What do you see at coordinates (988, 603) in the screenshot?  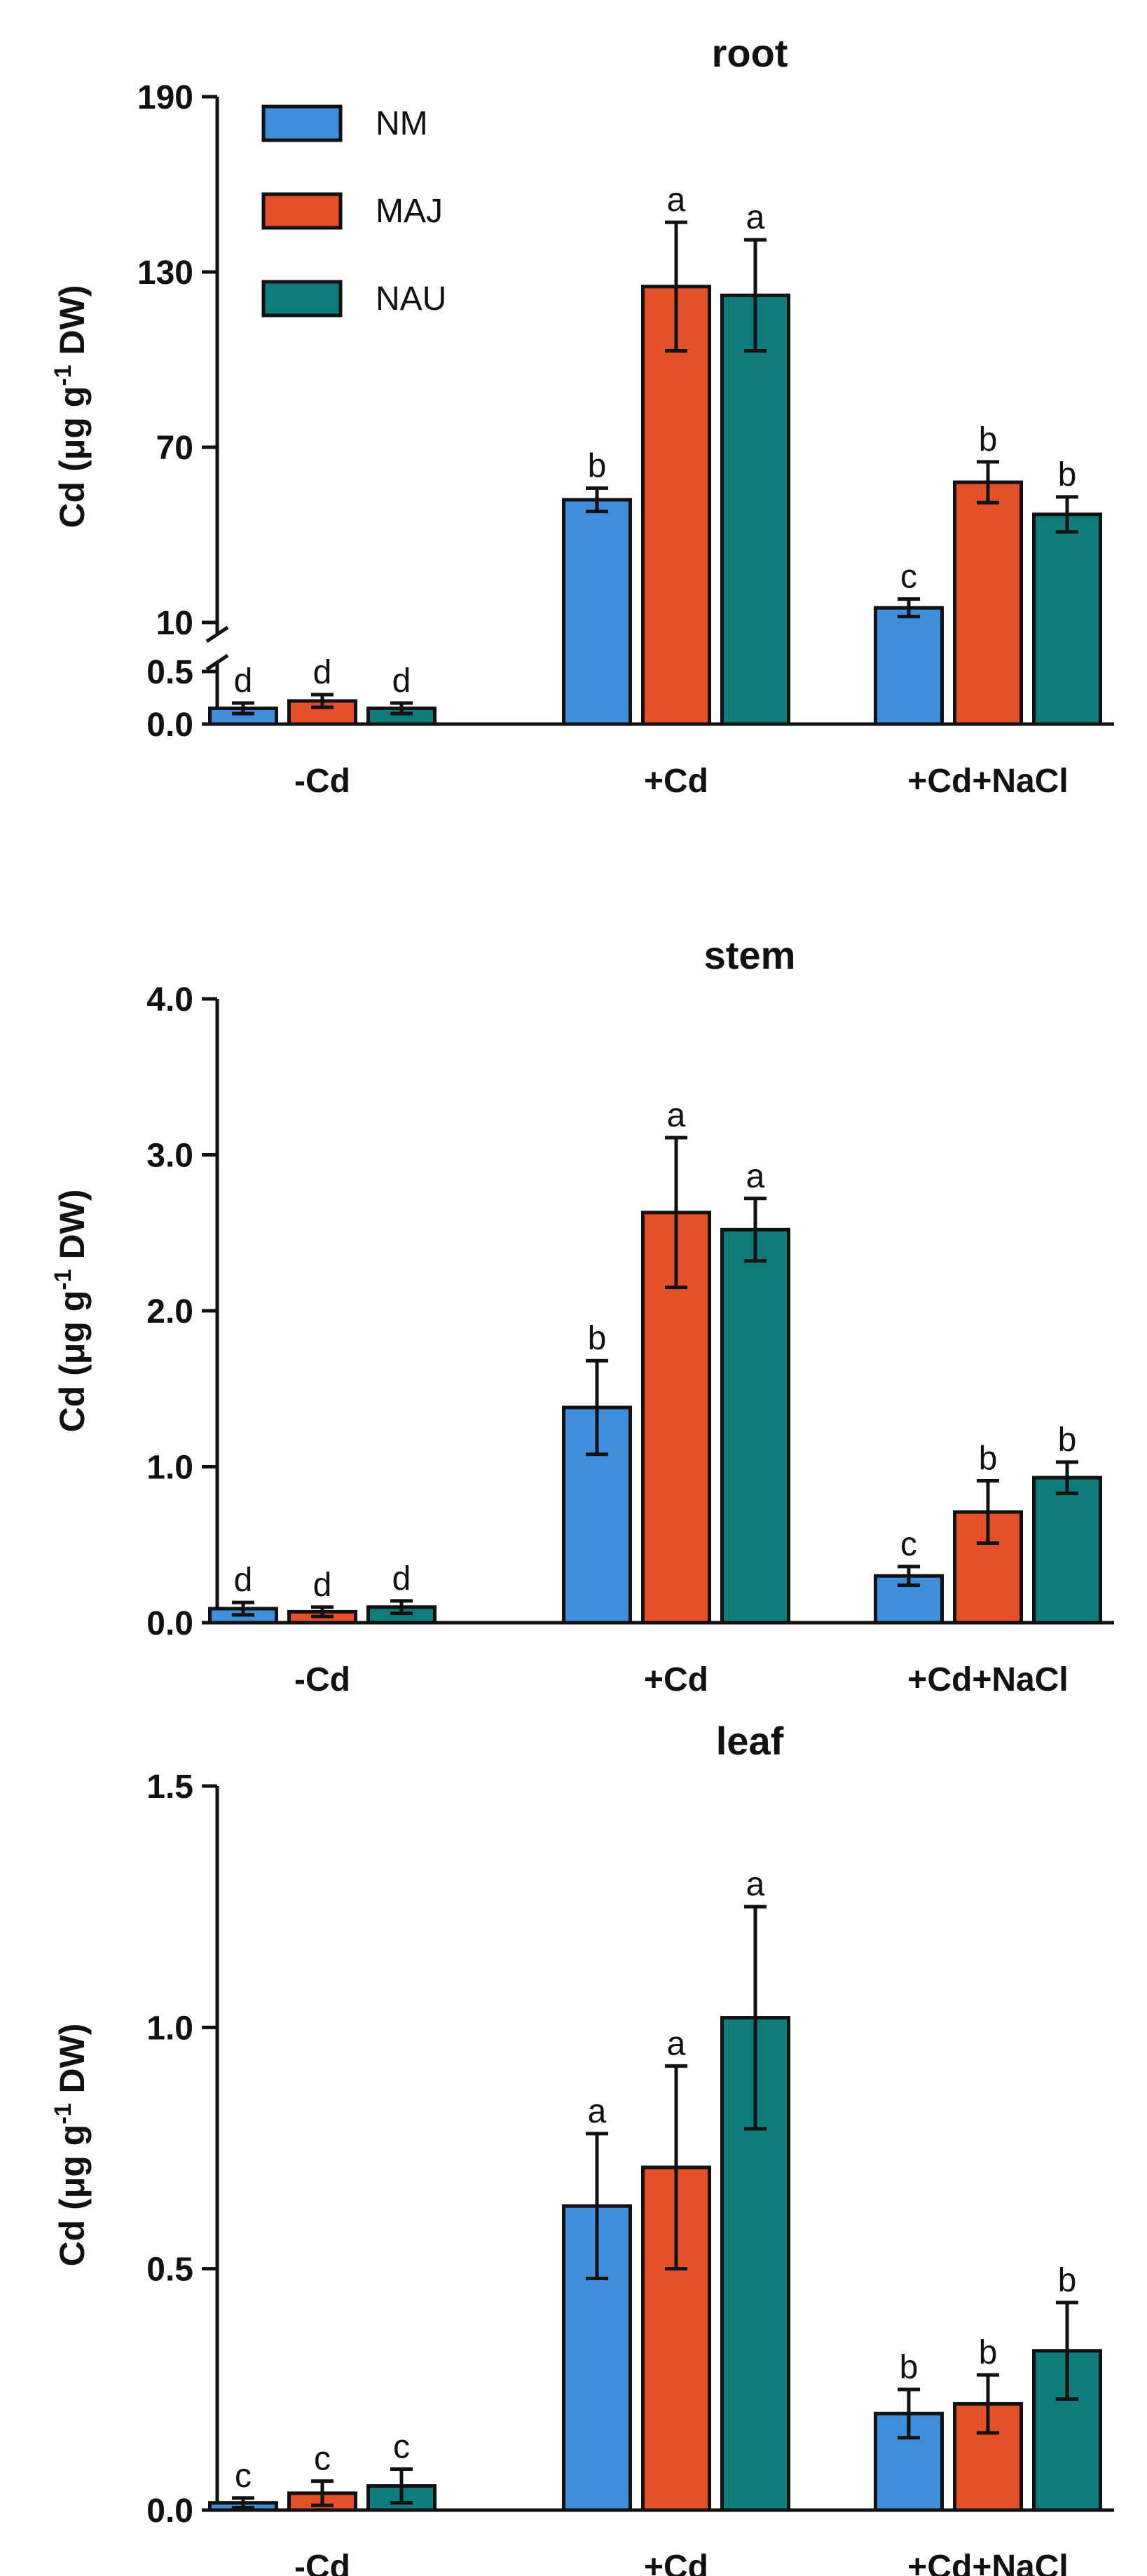 I see `bar-MAJ-+Cd+NaCl` at bounding box center [988, 603].